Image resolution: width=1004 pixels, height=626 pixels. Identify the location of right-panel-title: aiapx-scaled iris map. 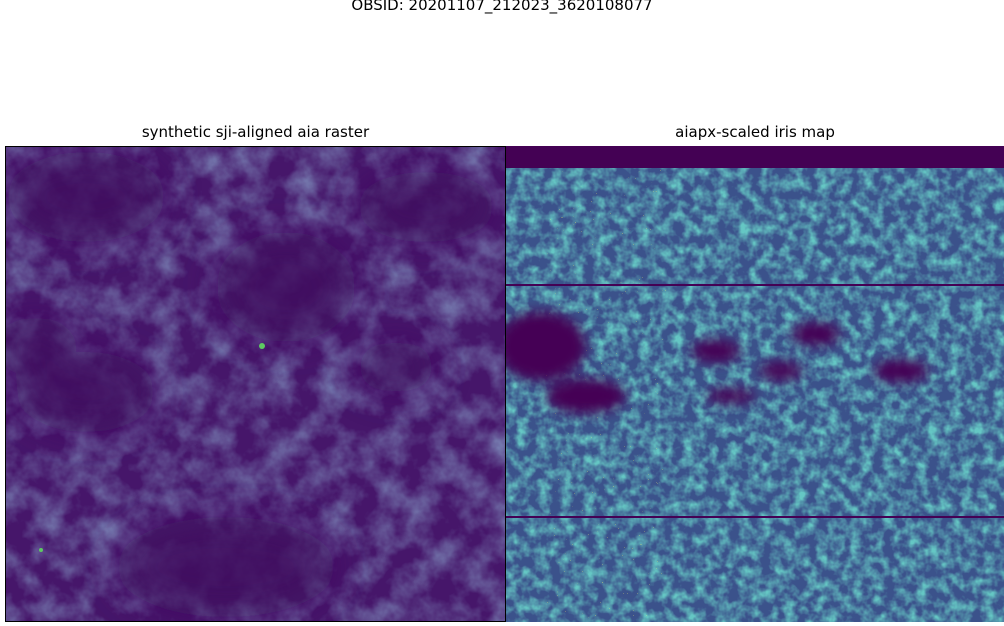
(755, 132).